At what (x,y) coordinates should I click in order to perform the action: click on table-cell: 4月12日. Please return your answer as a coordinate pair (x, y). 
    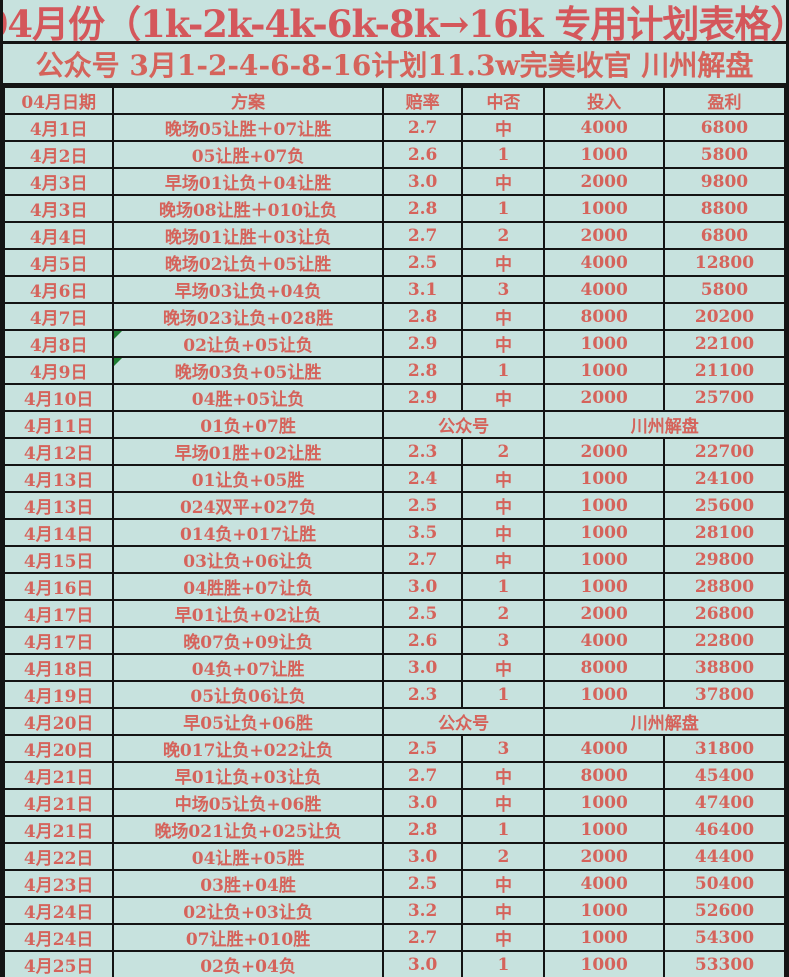
    Looking at the image, I should click on (58, 451).